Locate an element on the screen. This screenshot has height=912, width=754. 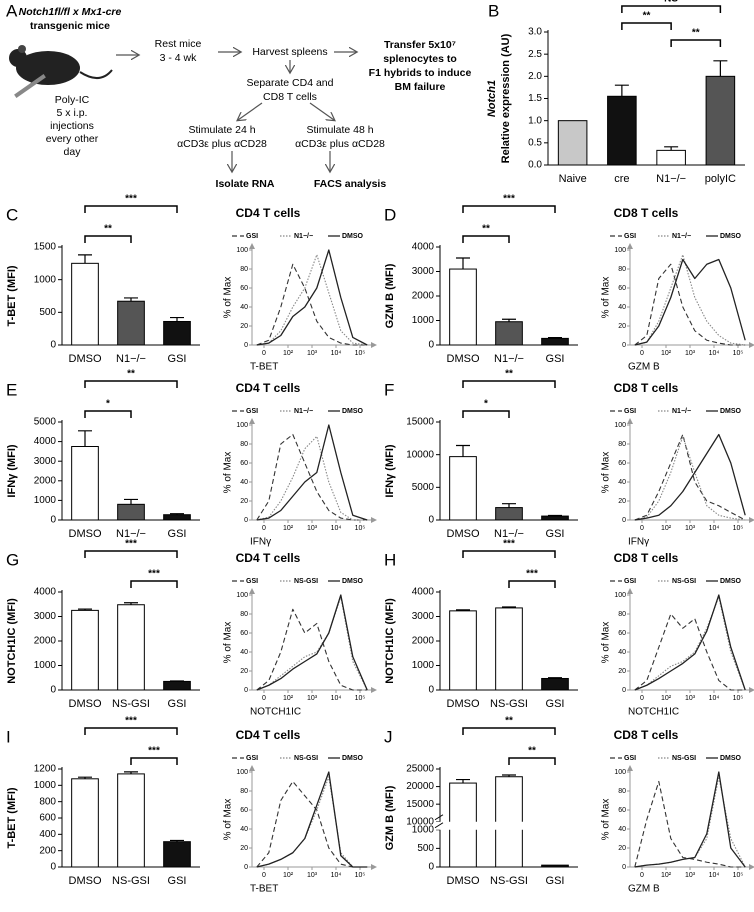
diagram-text: Rest mice is located at coordinates (178, 44).